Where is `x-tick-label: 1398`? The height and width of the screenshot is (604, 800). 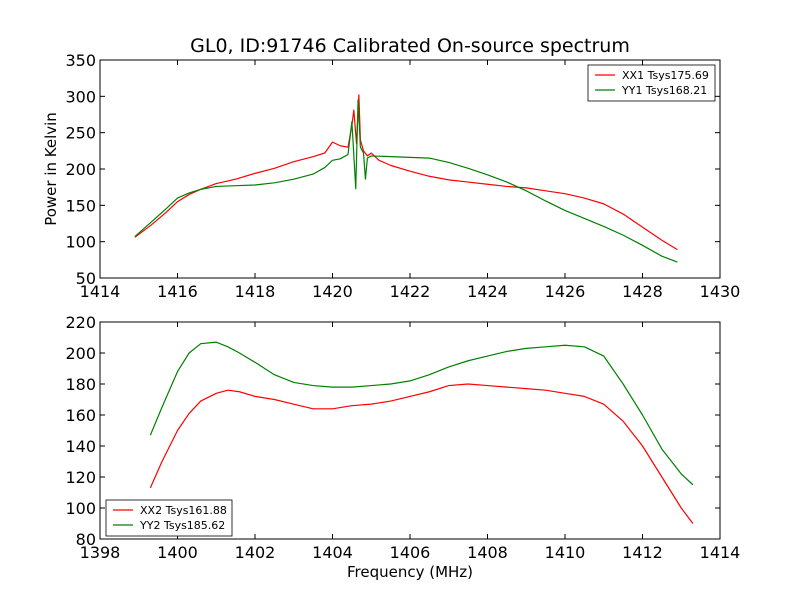
x-tick-label: 1398 is located at coordinates (100, 552).